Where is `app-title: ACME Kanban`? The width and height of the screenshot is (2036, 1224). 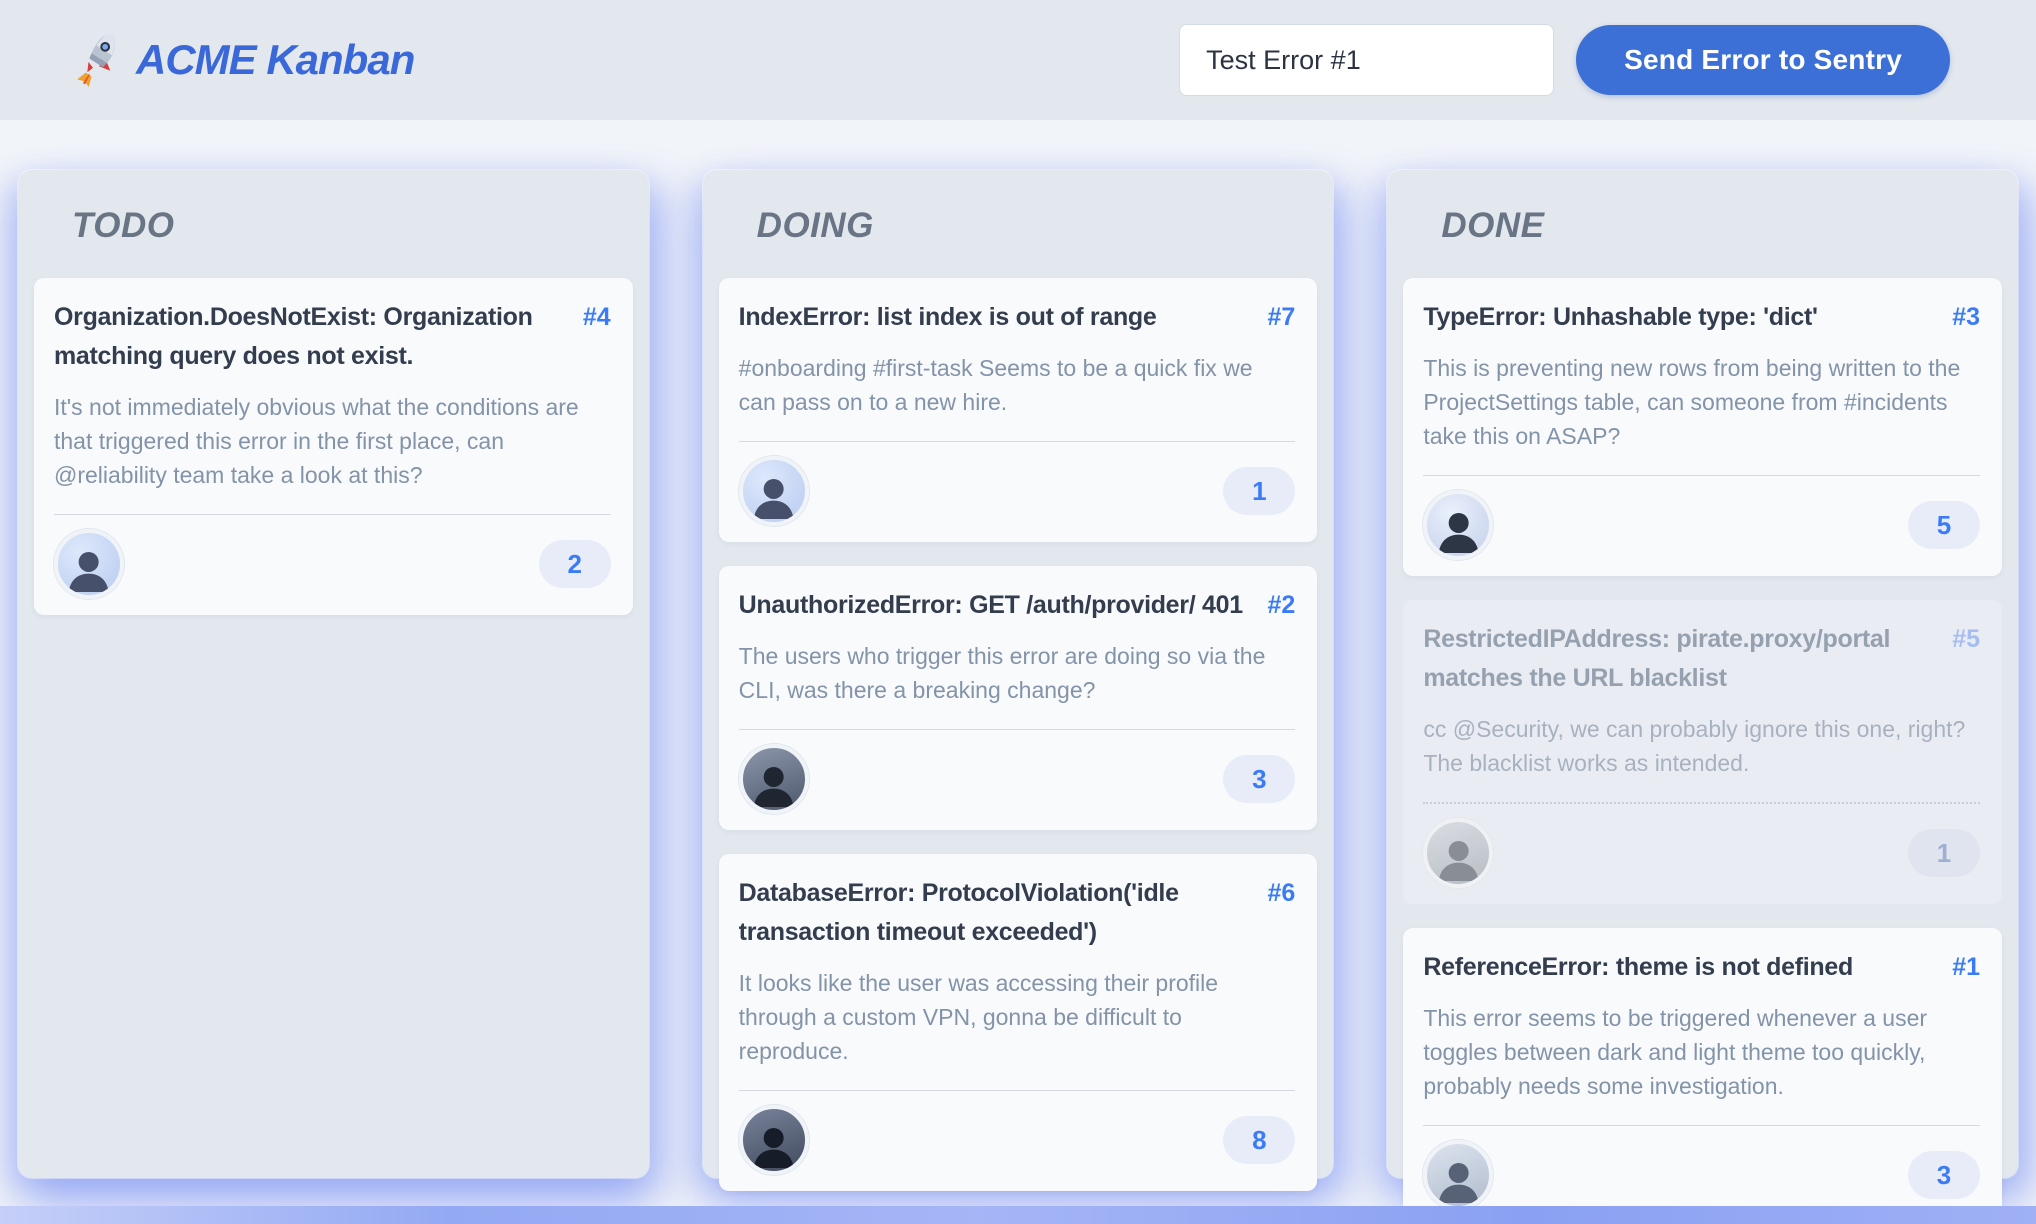 app-title: ACME Kanban is located at coordinates (275, 59).